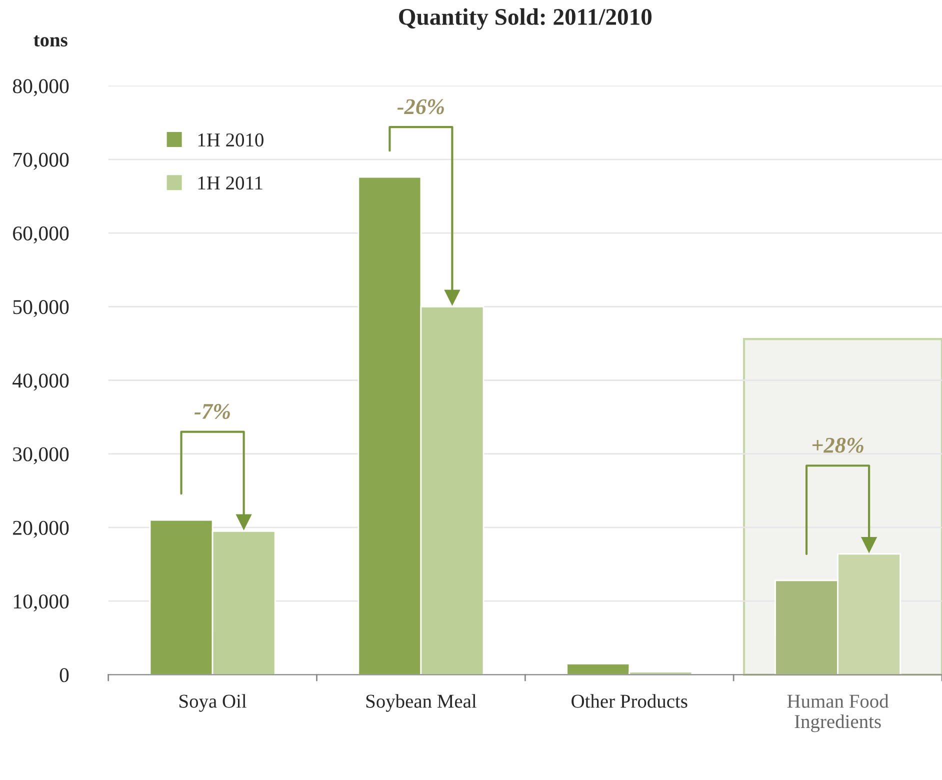  Describe the element at coordinates (40, 87) in the screenshot. I see `y-tick-label: 80,000` at that location.